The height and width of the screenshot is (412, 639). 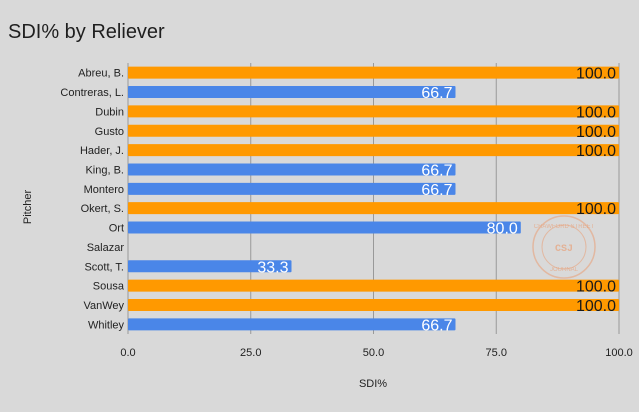 What do you see at coordinates (86, 32) in the screenshot?
I see `chart-title: SDI% by Reliever` at bounding box center [86, 32].